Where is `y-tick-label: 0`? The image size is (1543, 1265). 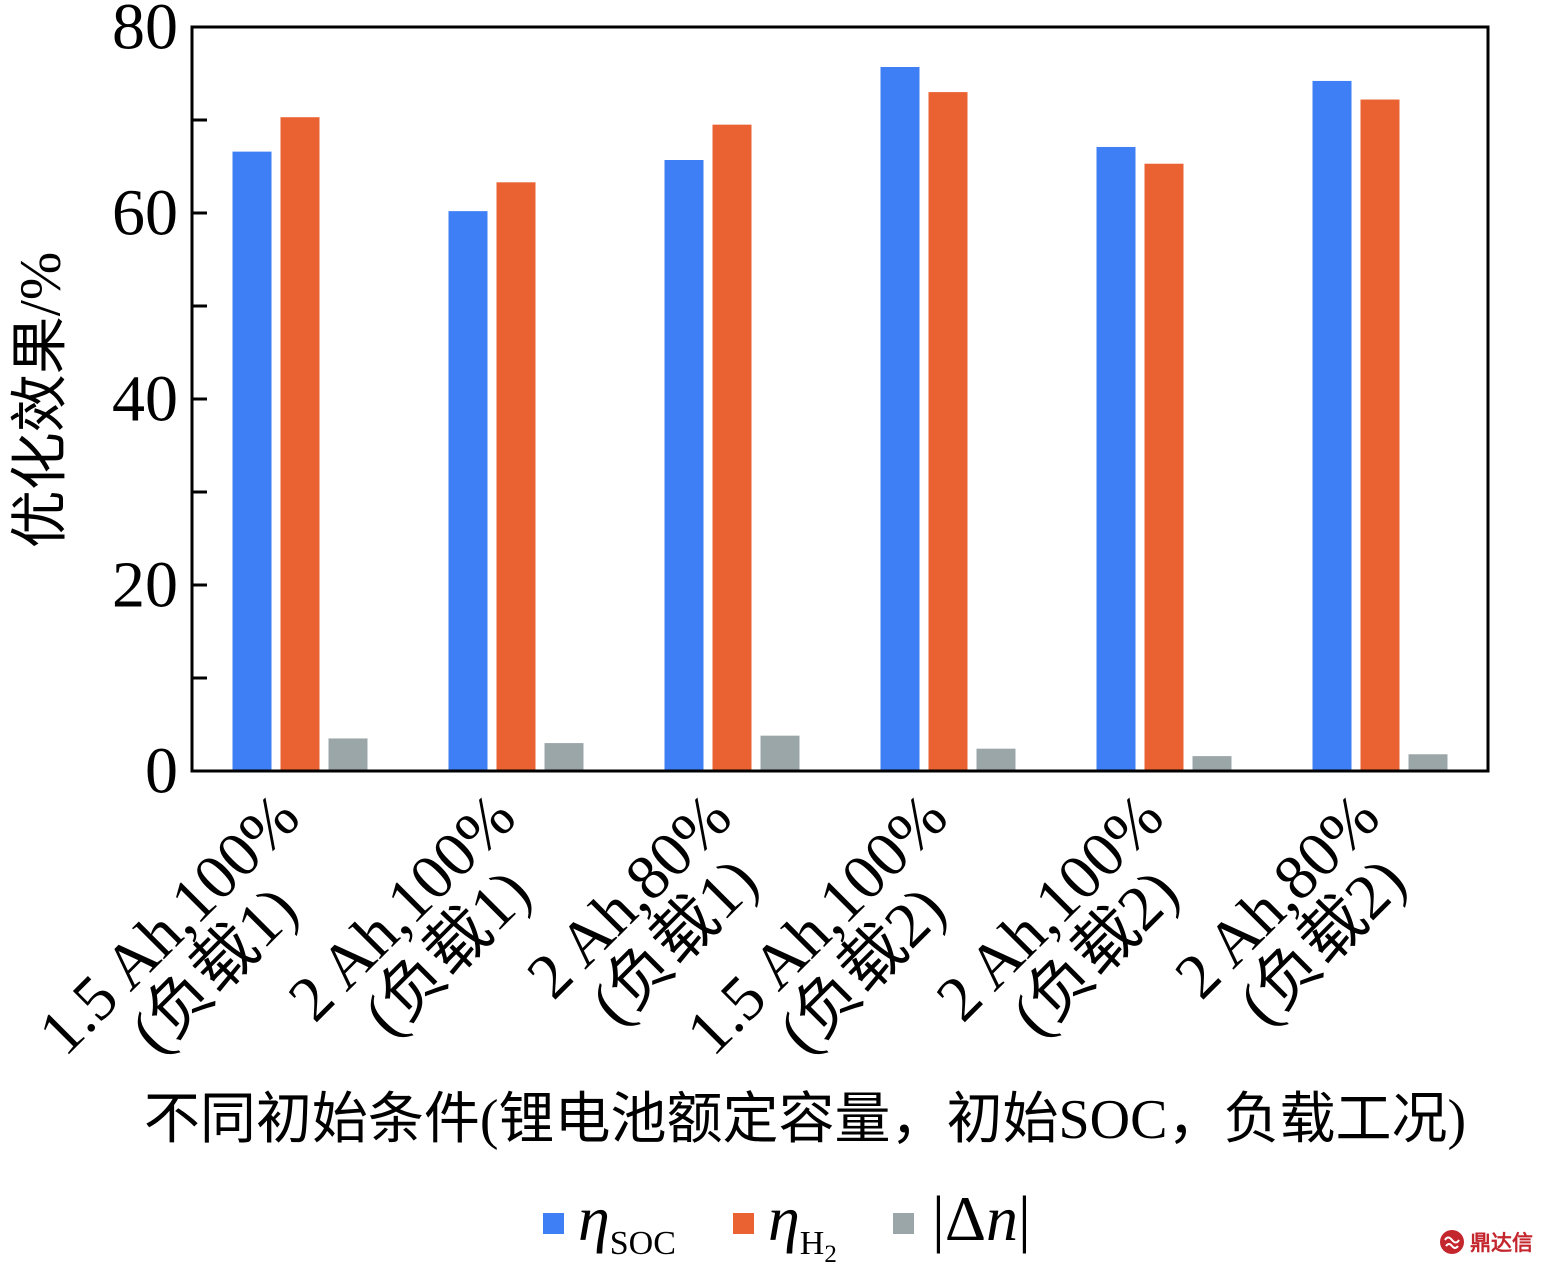 y-tick-label: 0 is located at coordinates (161, 771).